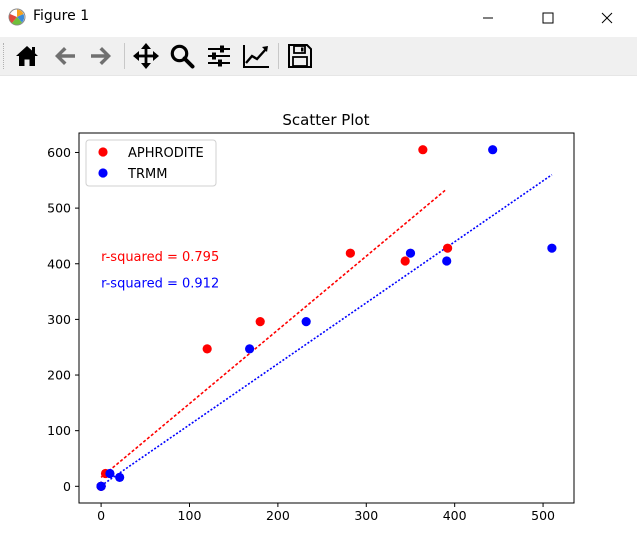 The height and width of the screenshot is (553, 637). I want to click on legend: APHRODITE TRMM, so click(151, 163).